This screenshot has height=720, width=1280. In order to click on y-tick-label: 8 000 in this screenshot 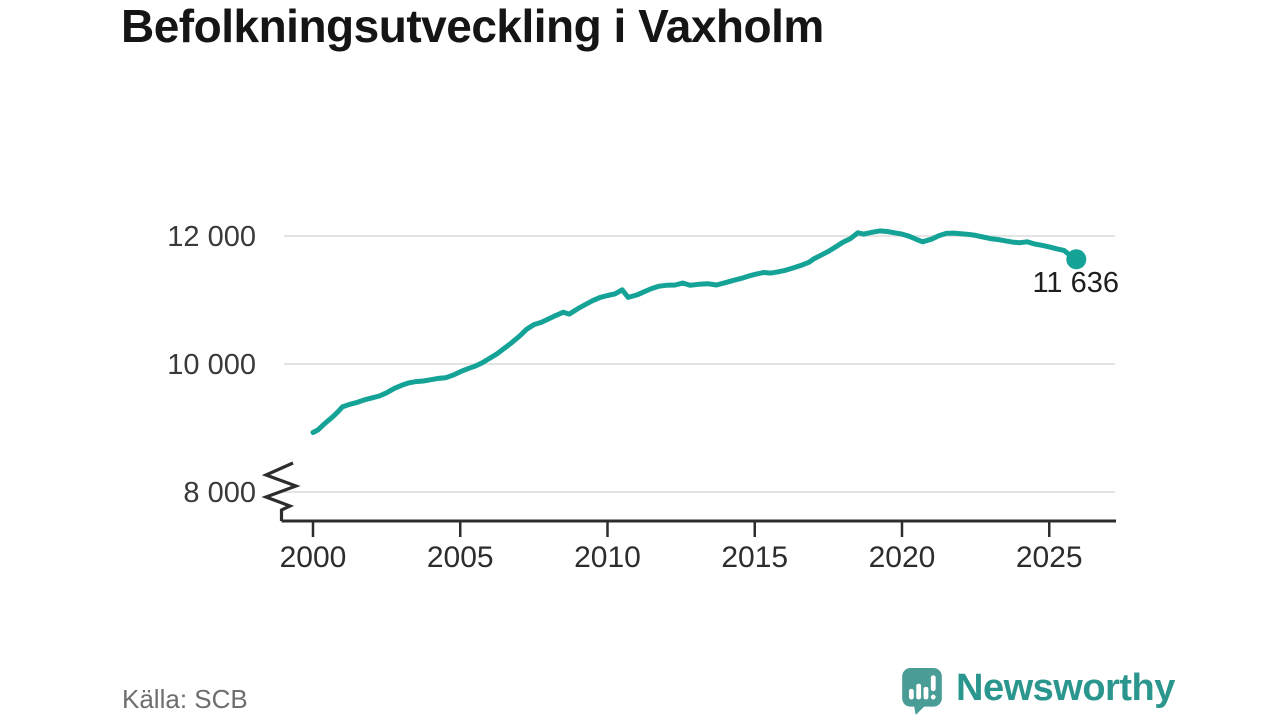, I will do `click(219, 493)`.